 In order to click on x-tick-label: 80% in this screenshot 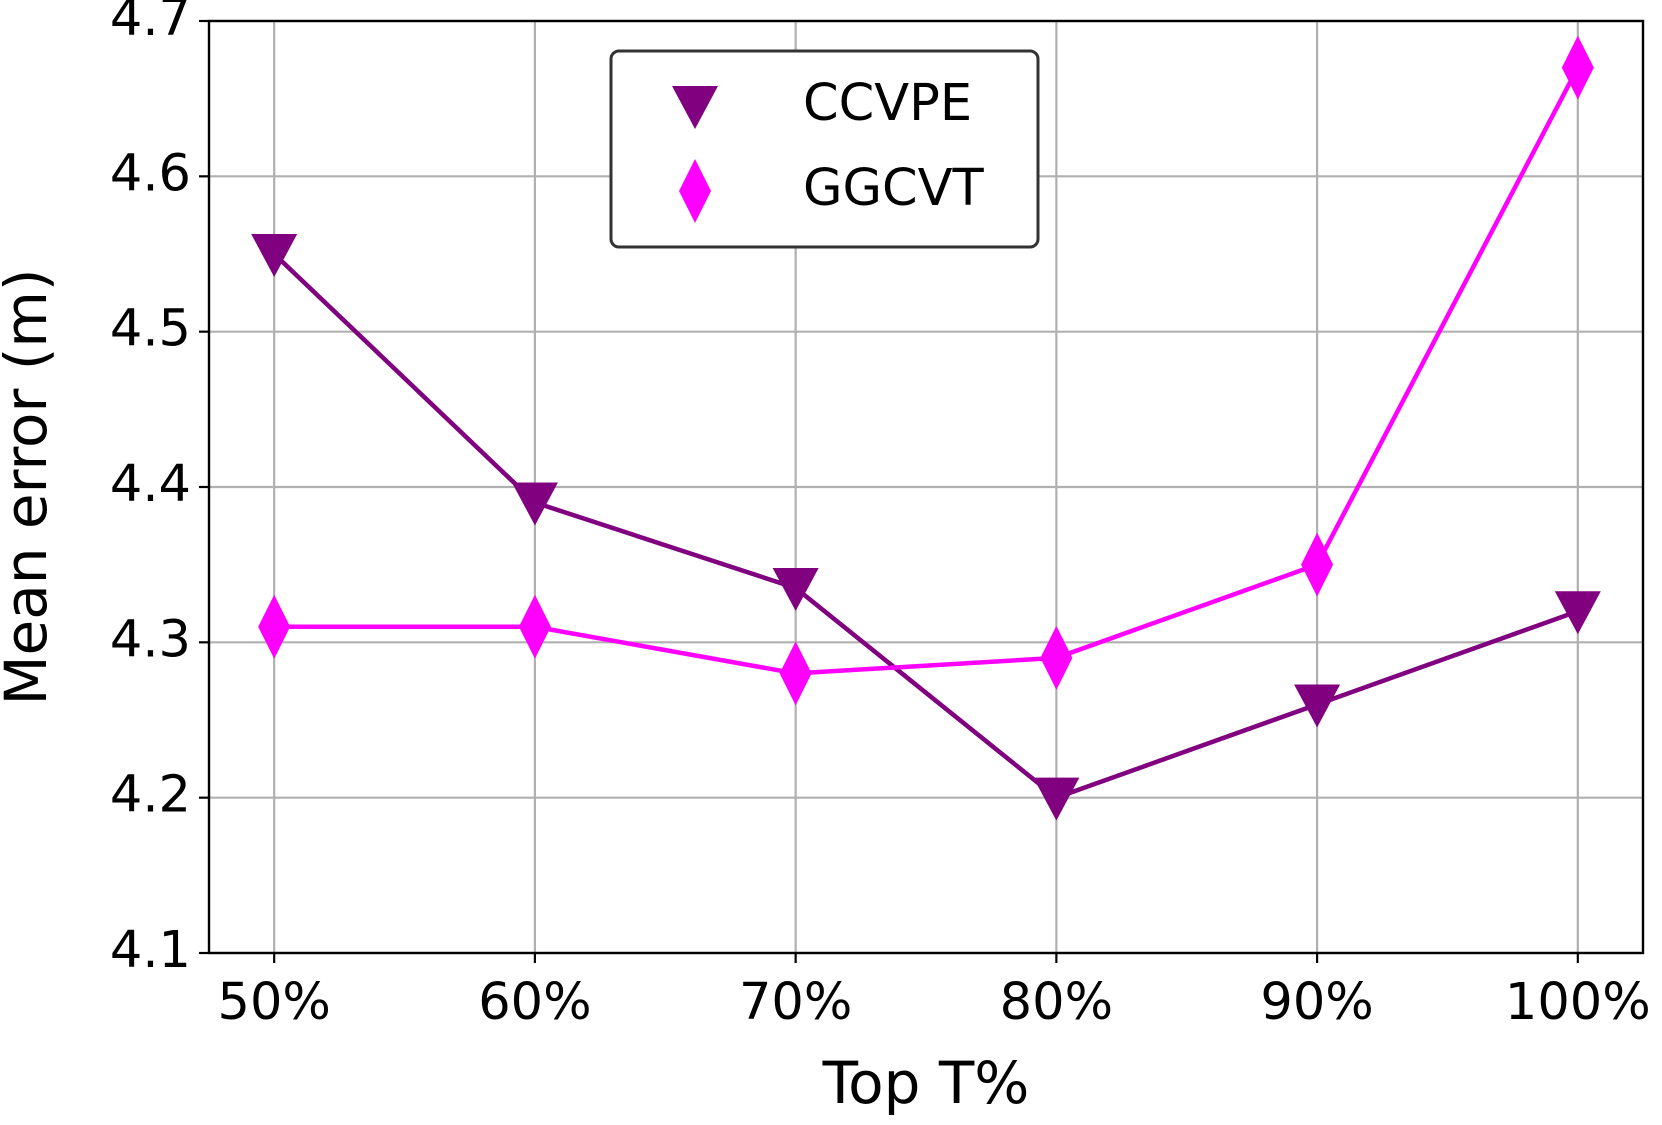, I will do `click(1056, 1002)`.